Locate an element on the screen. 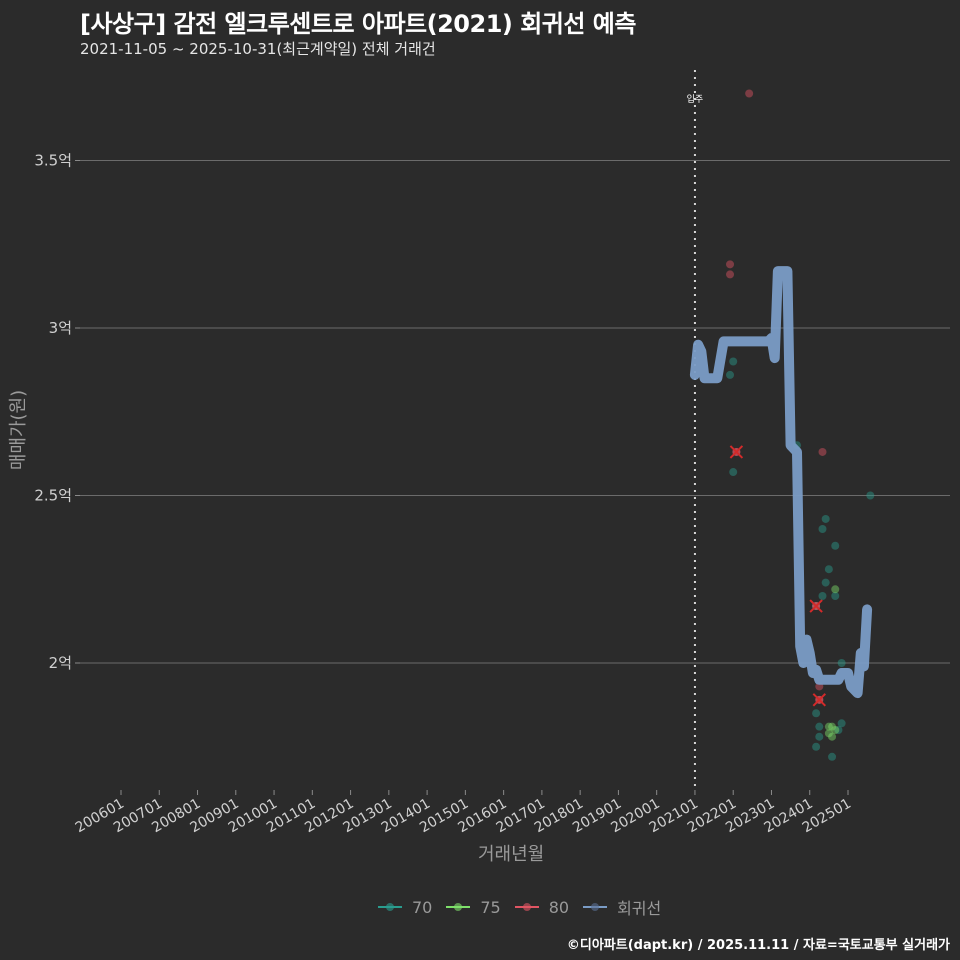 The image size is (960, 960). legend-label: 80 is located at coordinates (559, 907).